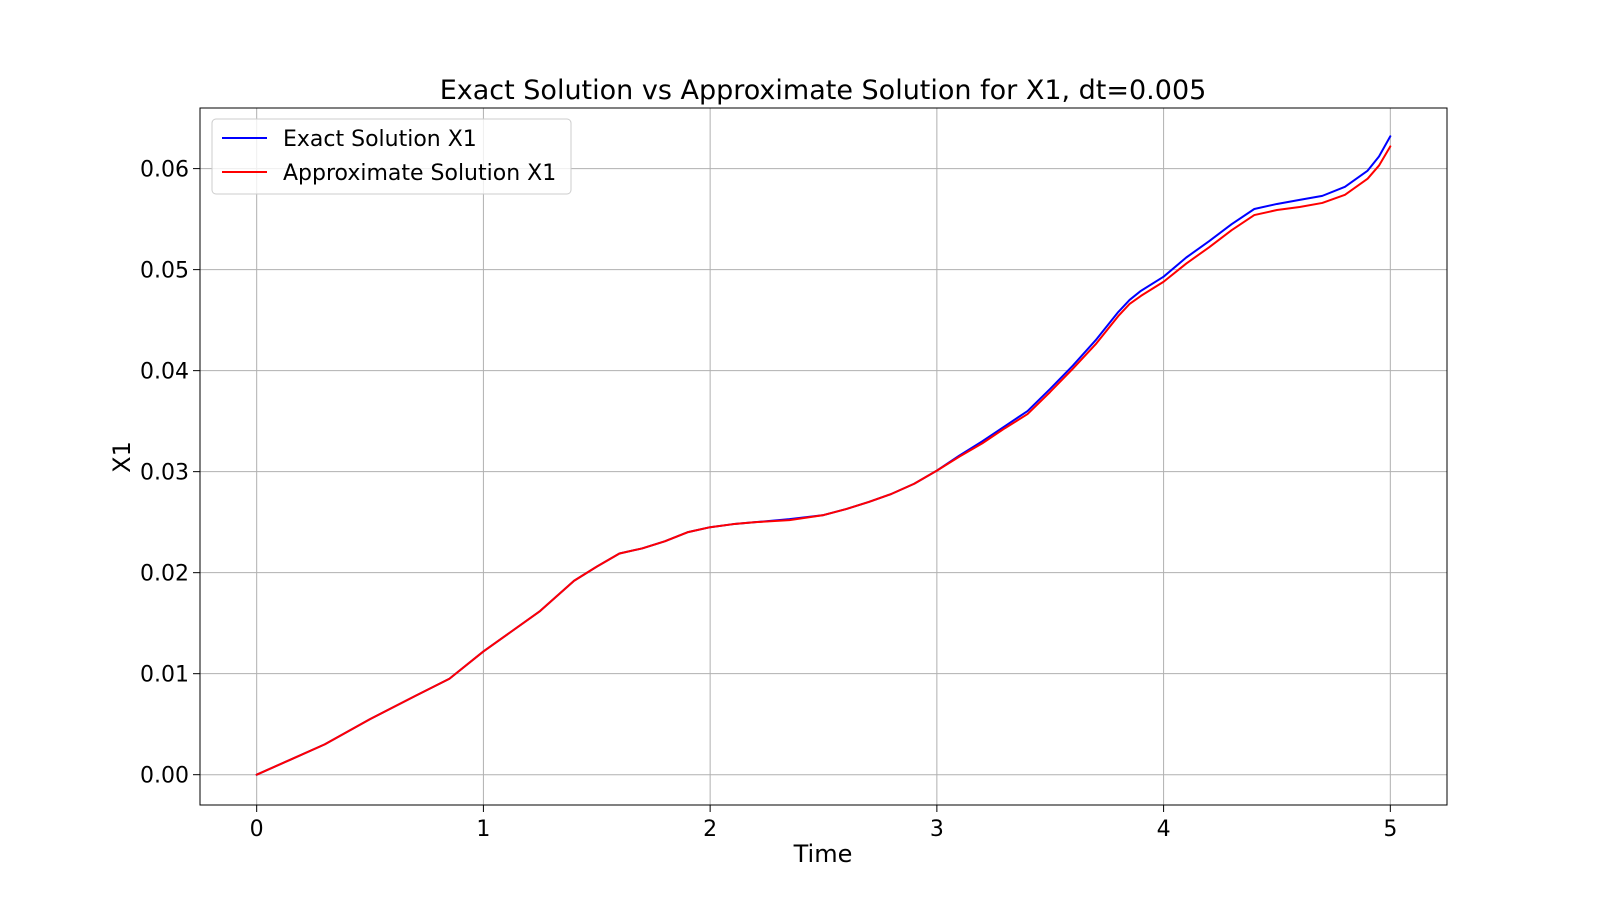  What do you see at coordinates (710, 829) in the screenshot?
I see `x-tick-label: 2` at bounding box center [710, 829].